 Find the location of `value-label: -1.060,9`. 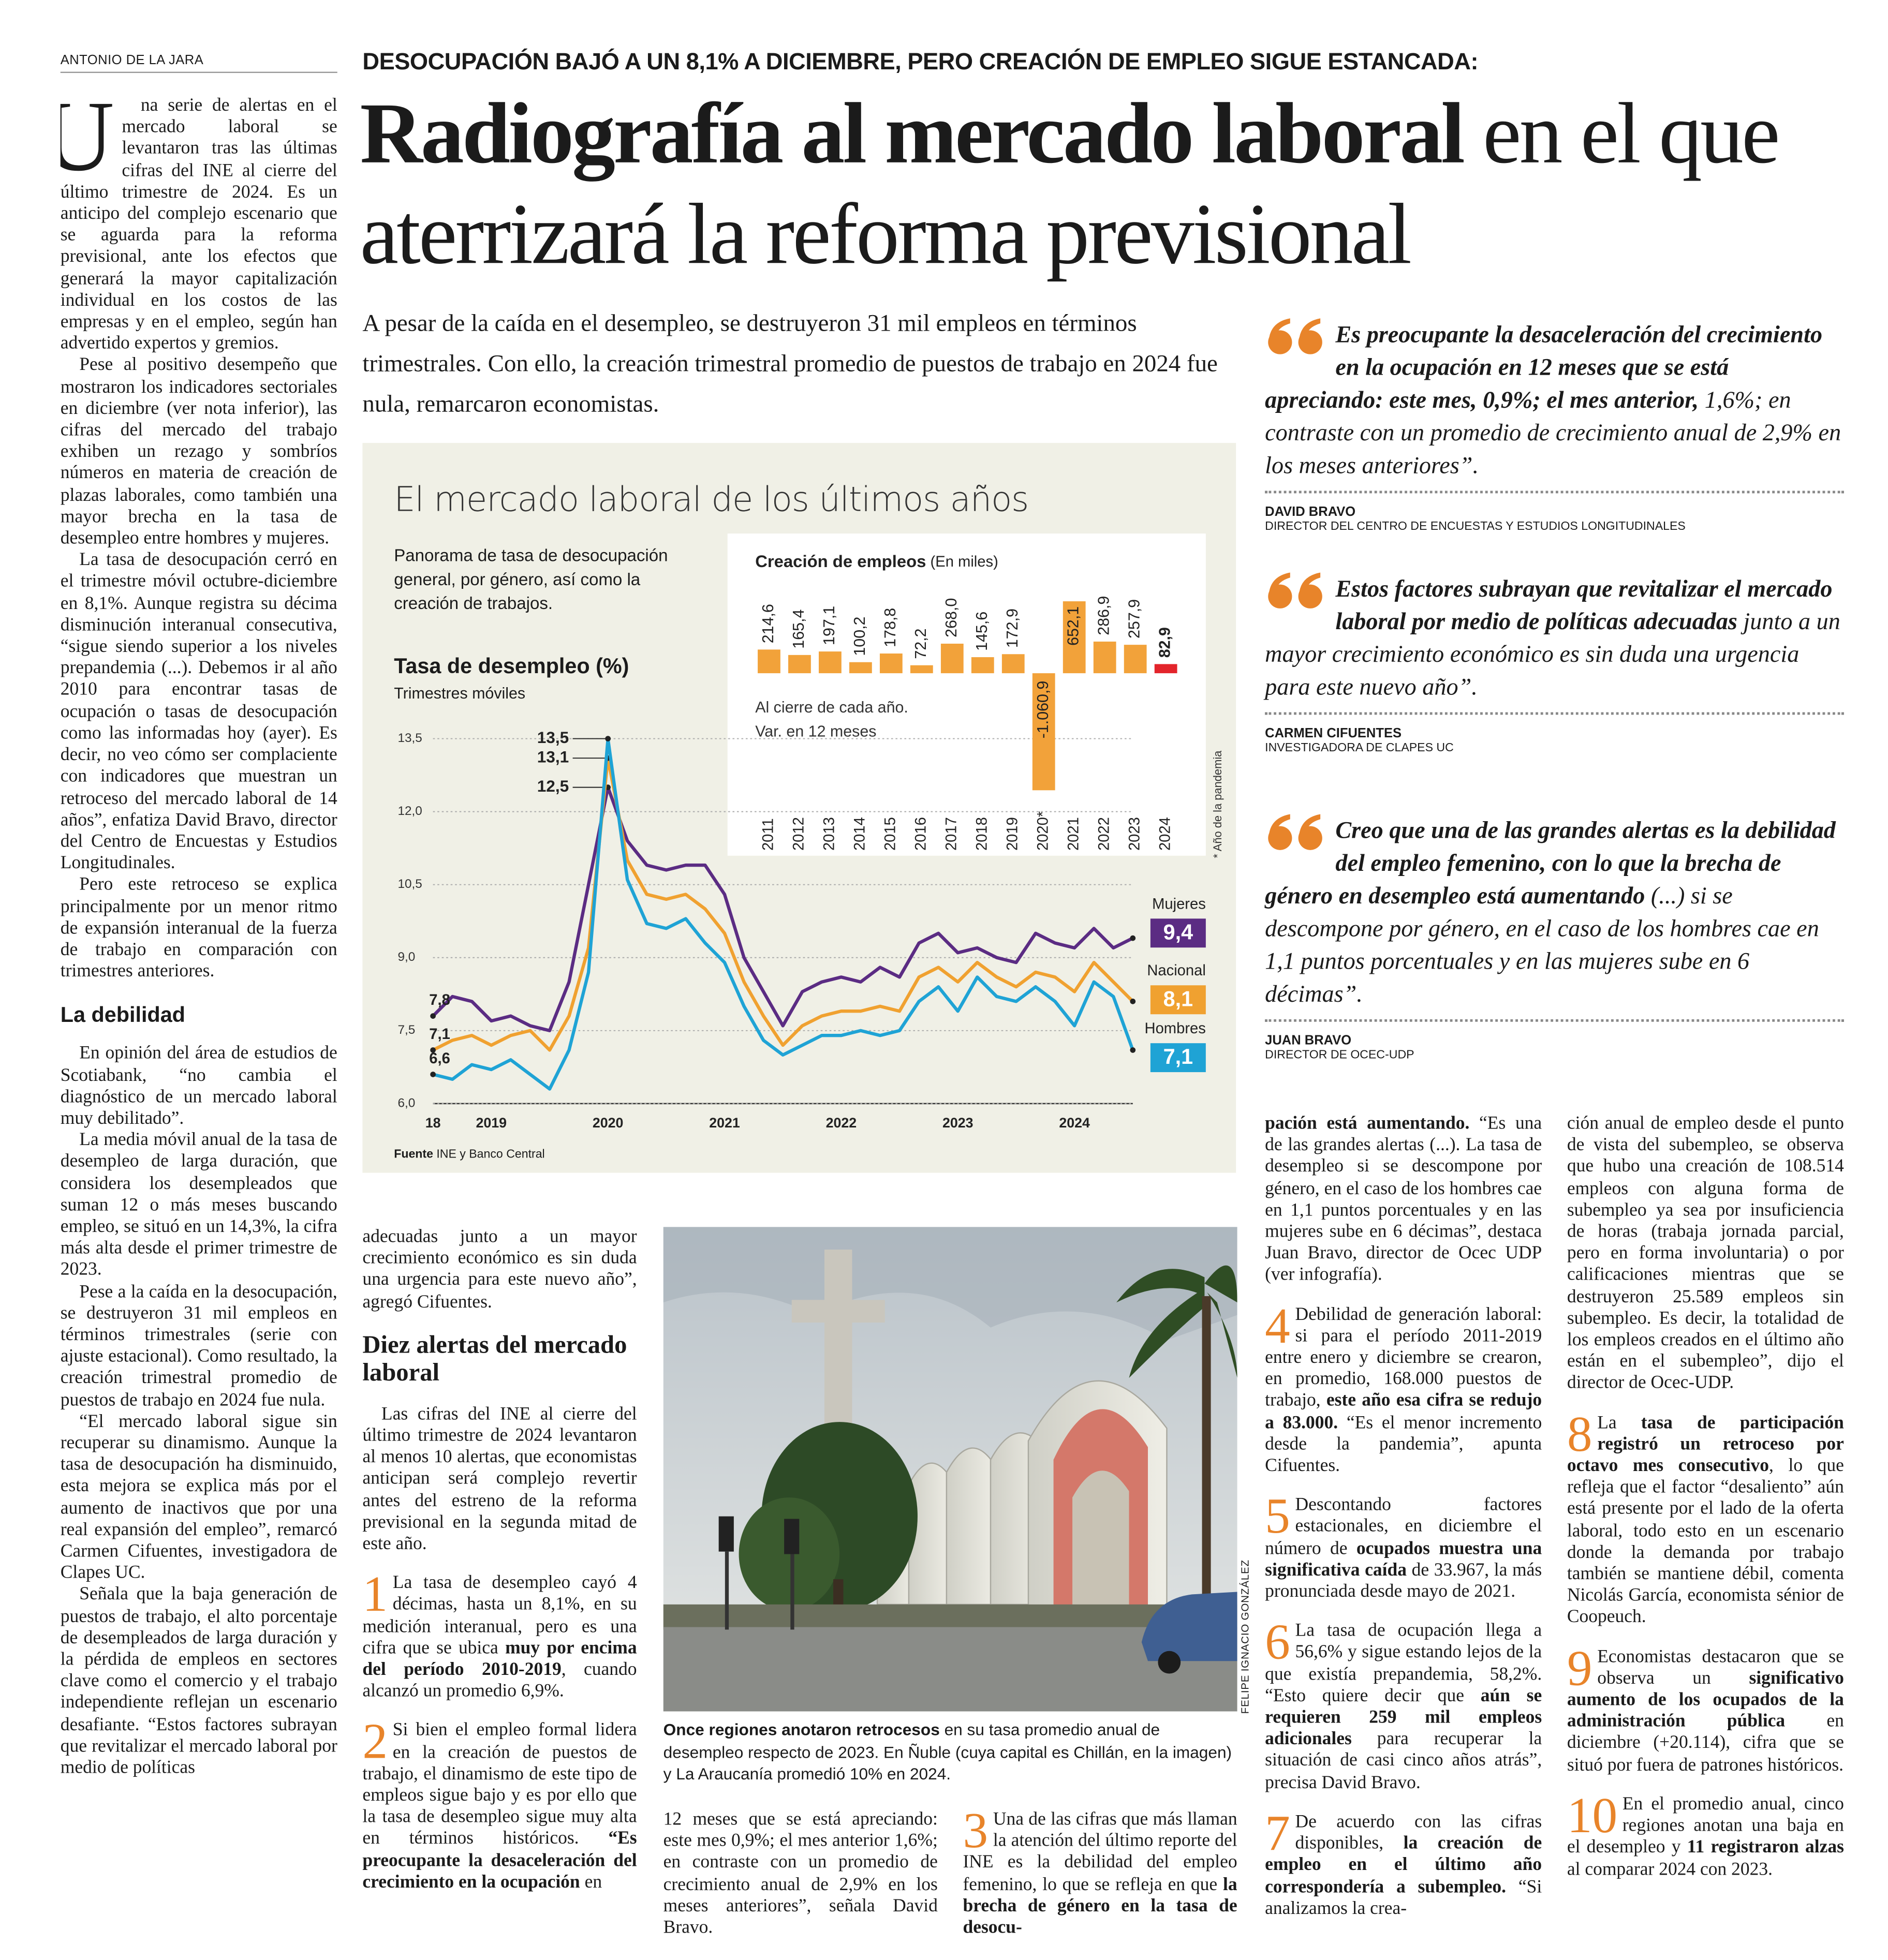

value-label: -1.060,9 is located at coordinates (1043, 710).